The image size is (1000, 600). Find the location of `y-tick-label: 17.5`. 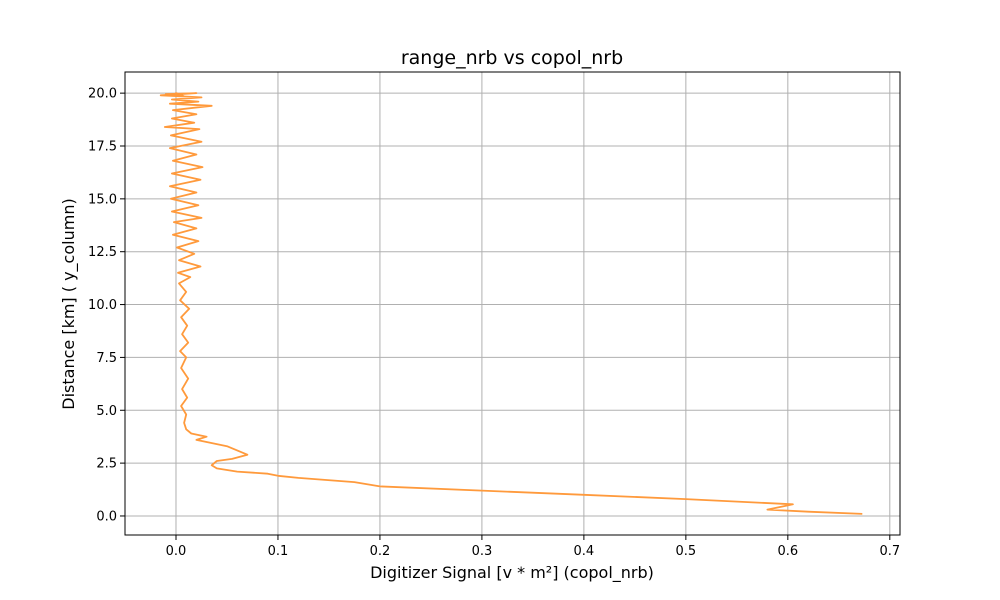

y-tick-label: 17.5 is located at coordinates (102, 146).